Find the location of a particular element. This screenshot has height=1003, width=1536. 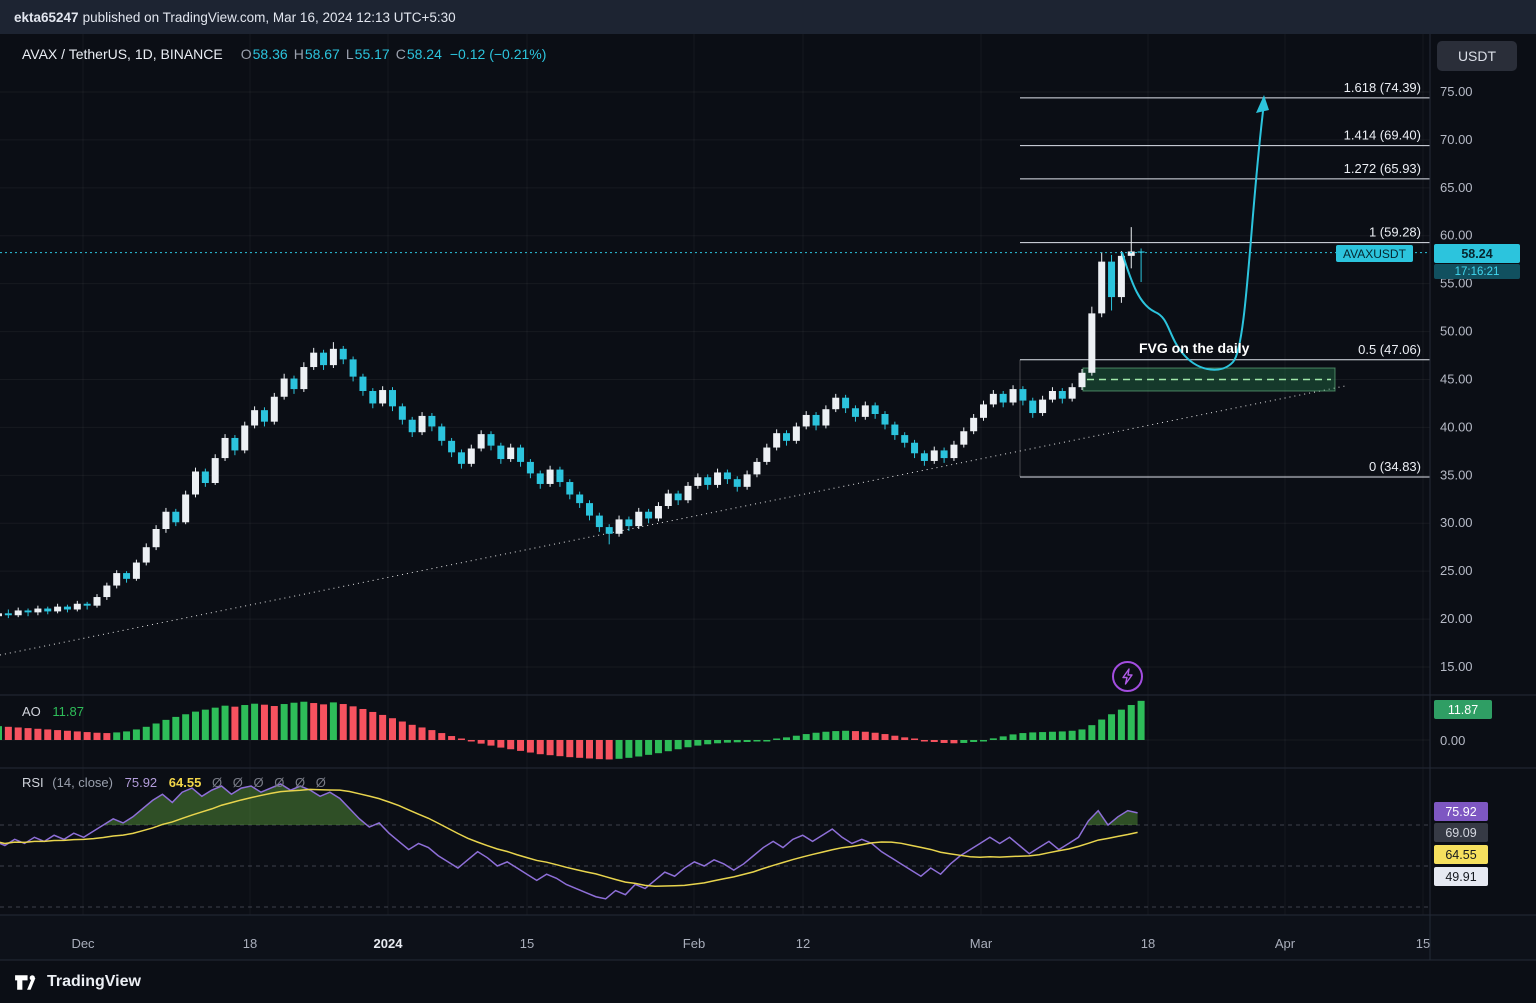

low-value: 55.17 is located at coordinates (372, 54).